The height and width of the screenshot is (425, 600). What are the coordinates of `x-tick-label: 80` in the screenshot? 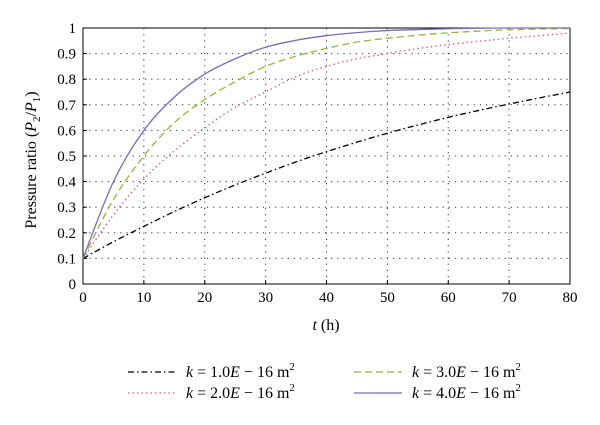 It's located at (570, 298).